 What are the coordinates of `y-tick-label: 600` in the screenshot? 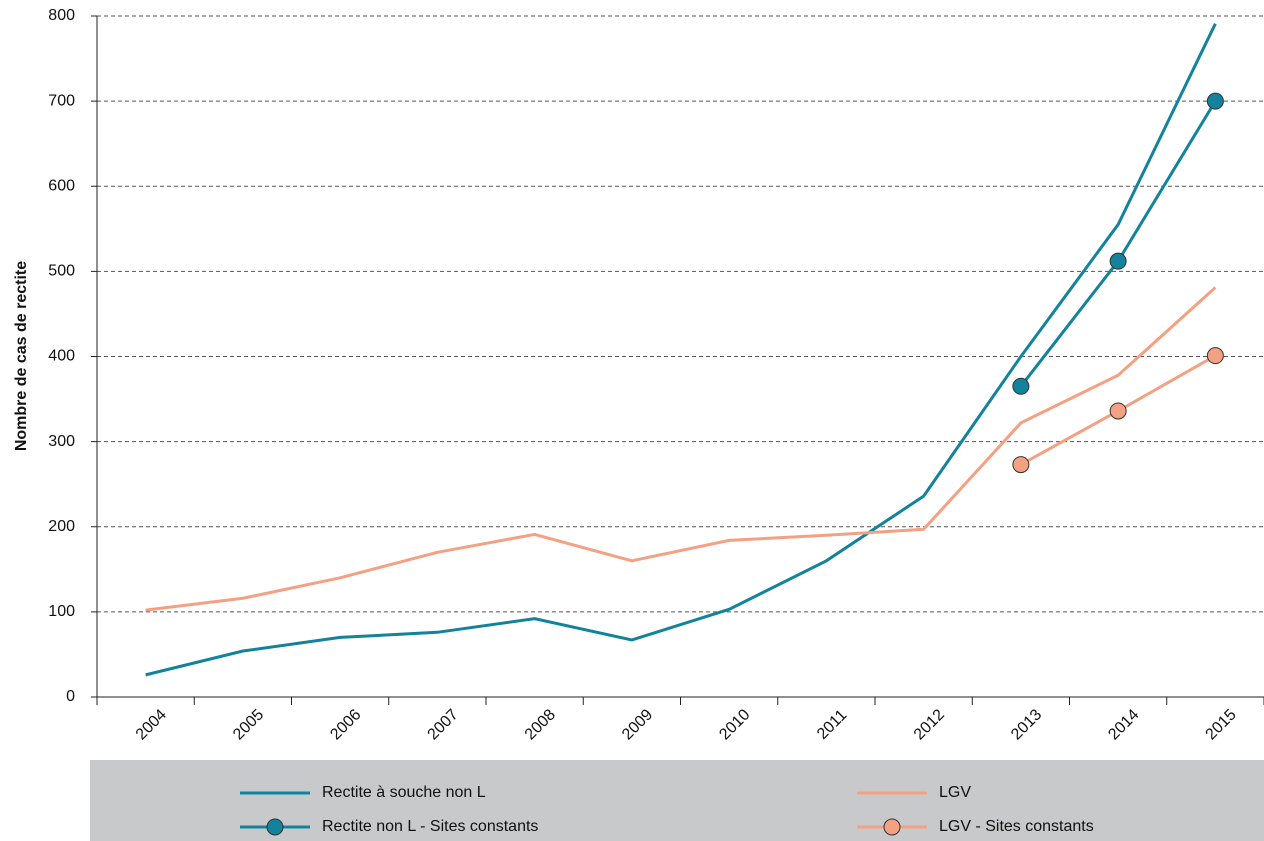 It's located at (61, 185).